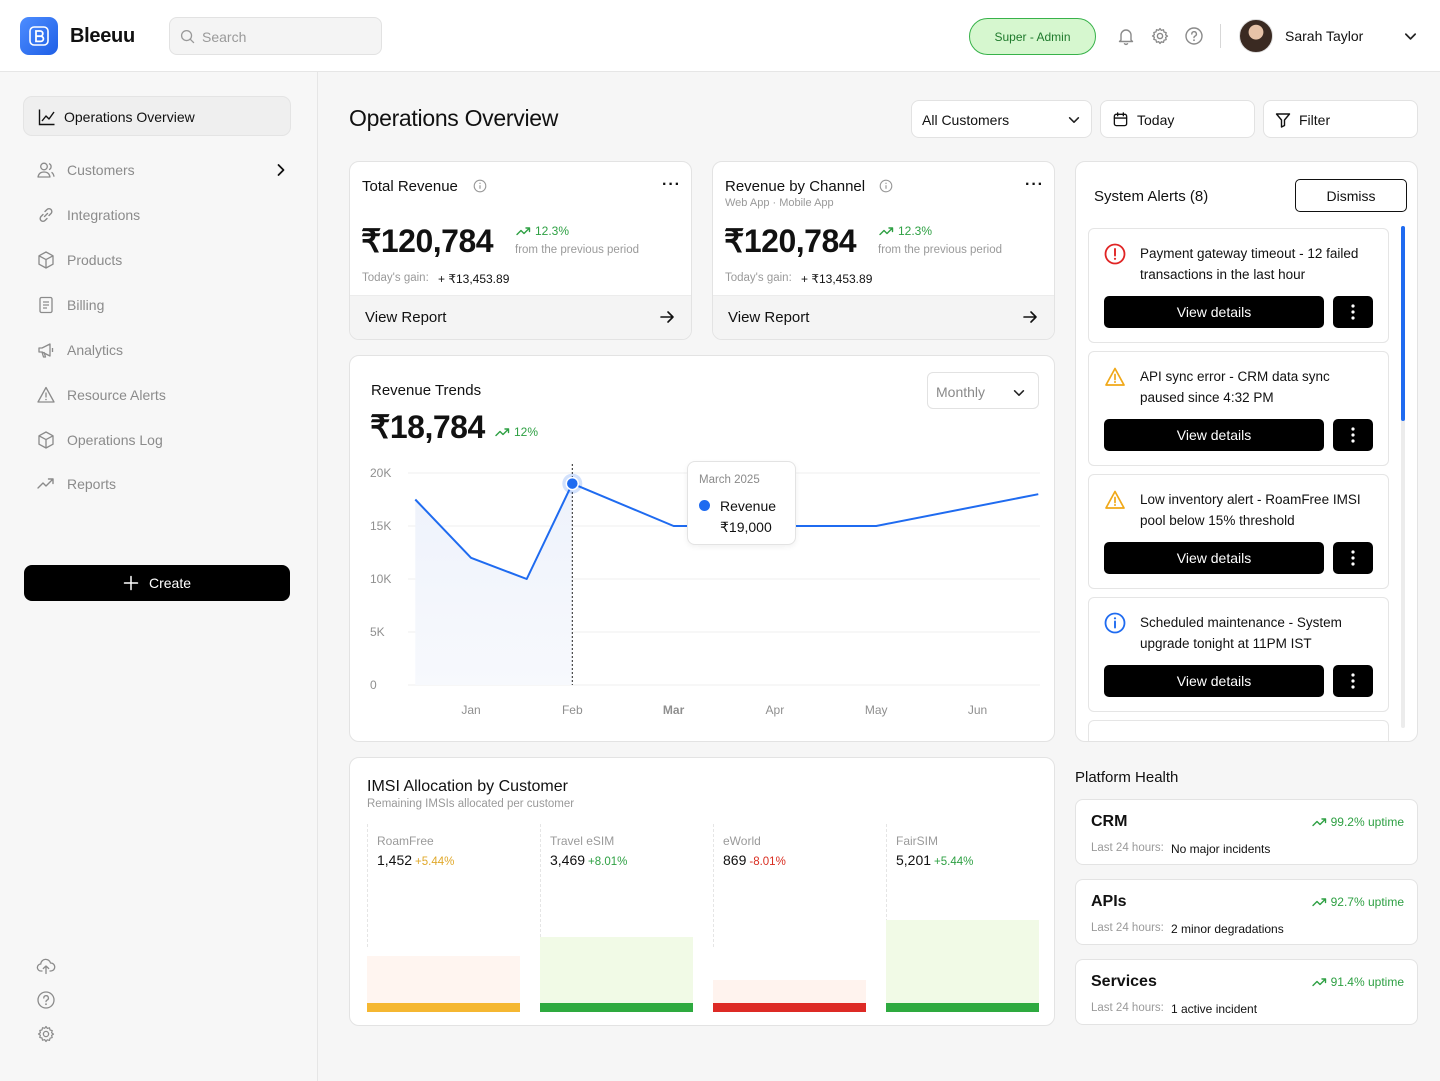 The height and width of the screenshot is (1081, 1440). What do you see at coordinates (416, 860) in the screenshot?
I see `customer-value: 1,452 +5.44%` at bounding box center [416, 860].